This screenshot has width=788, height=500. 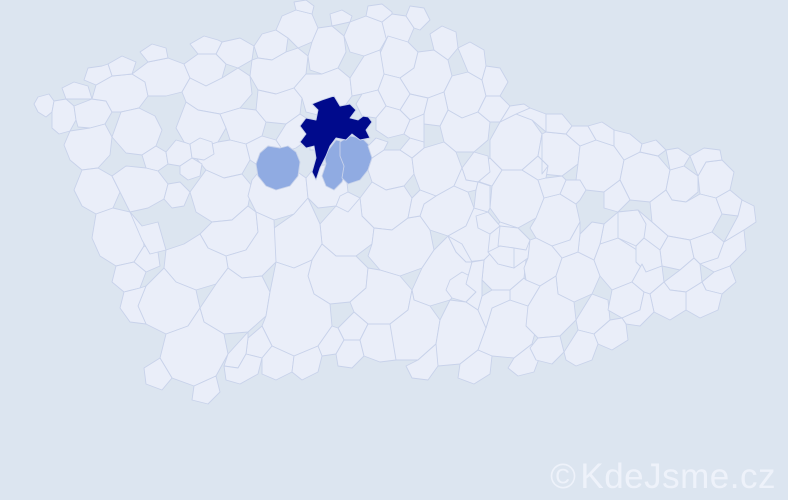 What do you see at coordinates (668, 301) in the screenshot?
I see `district-filler-ci` at bounding box center [668, 301].